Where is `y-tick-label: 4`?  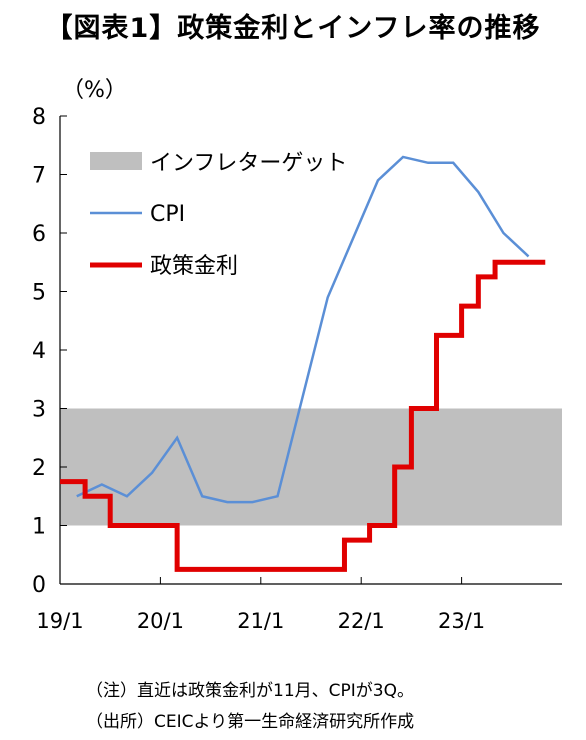
y-tick-label: 4 is located at coordinates (39, 351).